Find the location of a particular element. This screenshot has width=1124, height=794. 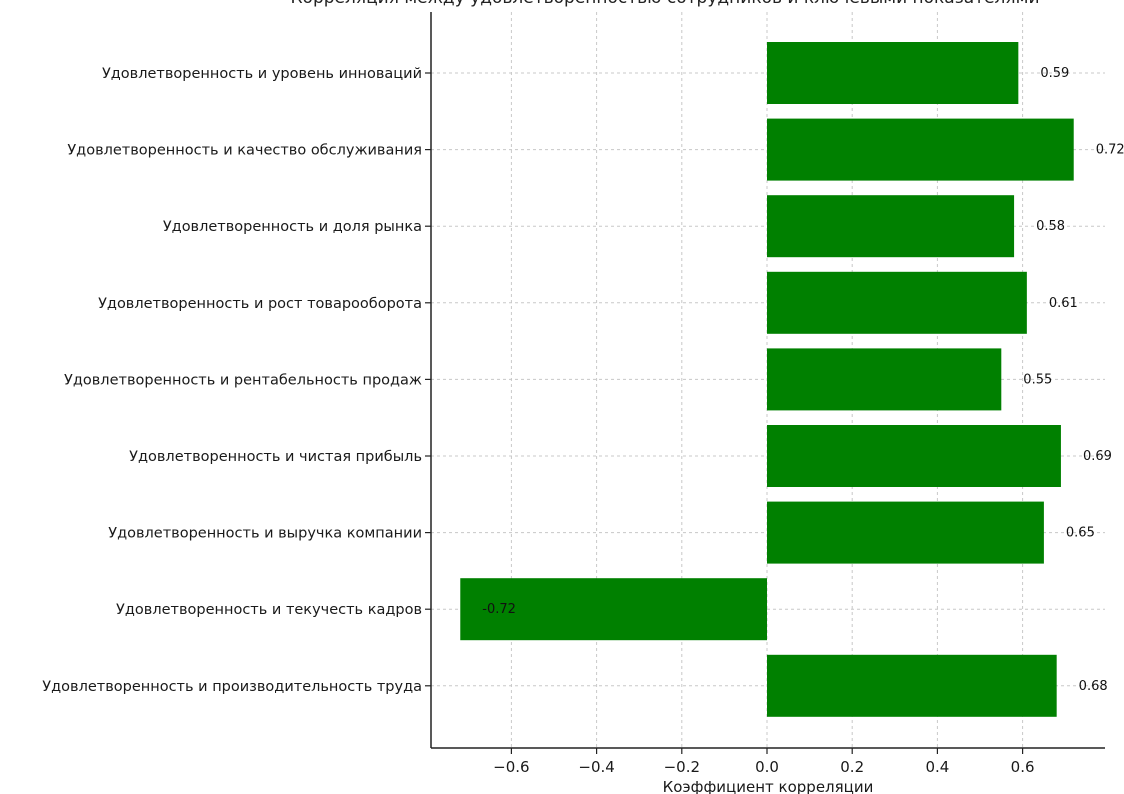

x-tick-label: 0.0 is located at coordinates (767, 767).